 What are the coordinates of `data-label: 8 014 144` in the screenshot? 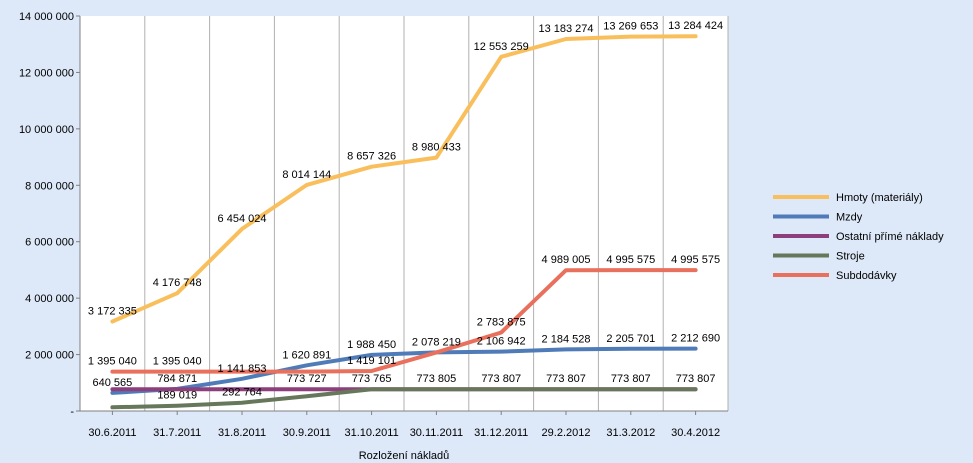 It's located at (306, 175).